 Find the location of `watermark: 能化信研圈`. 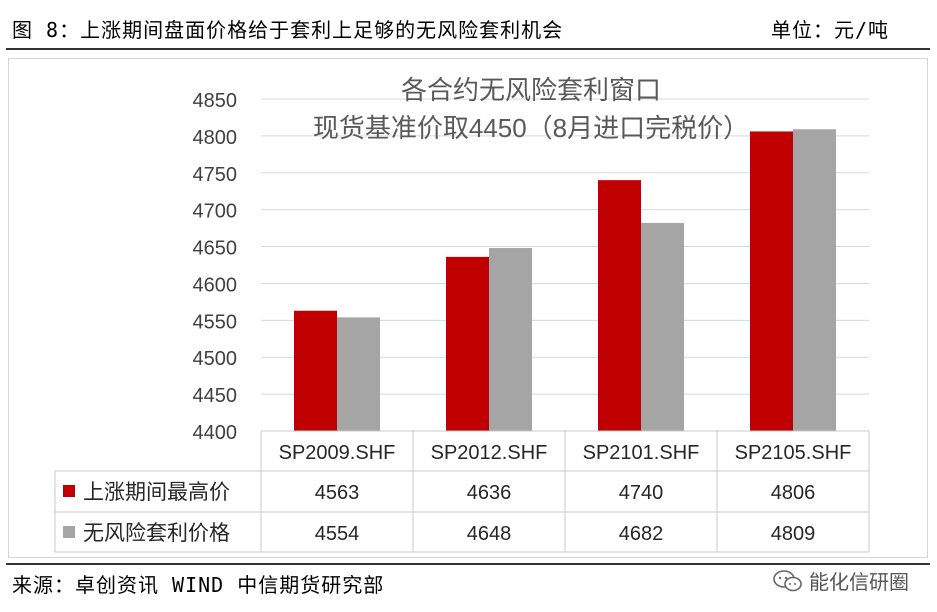

watermark: 能化信研圈 is located at coordinates (841, 580).